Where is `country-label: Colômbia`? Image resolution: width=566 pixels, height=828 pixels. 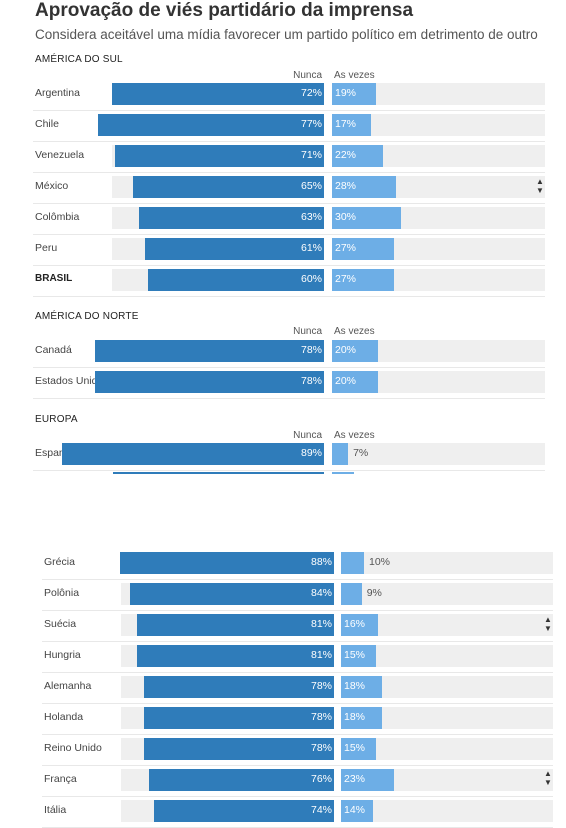 country-label: Colômbia is located at coordinates (57, 217).